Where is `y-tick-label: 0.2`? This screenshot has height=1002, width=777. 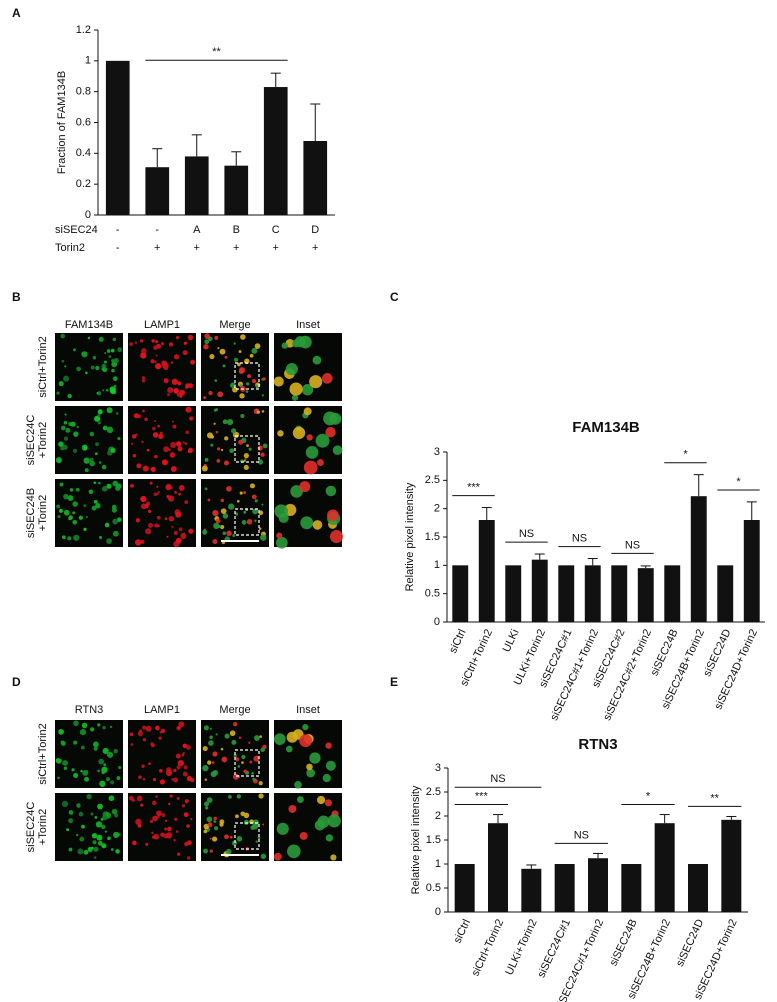
y-tick-label: 0.2 is located at coordinates (83, 184).